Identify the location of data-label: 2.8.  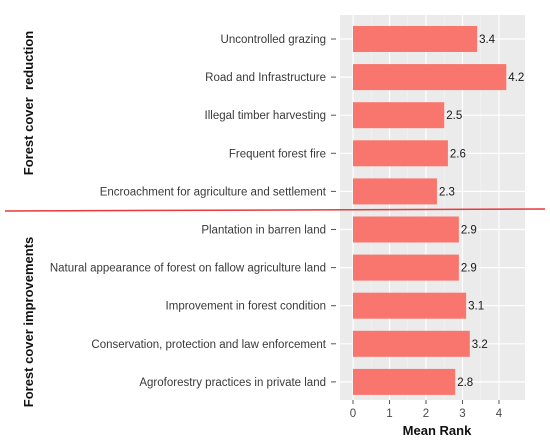
(465, 383).